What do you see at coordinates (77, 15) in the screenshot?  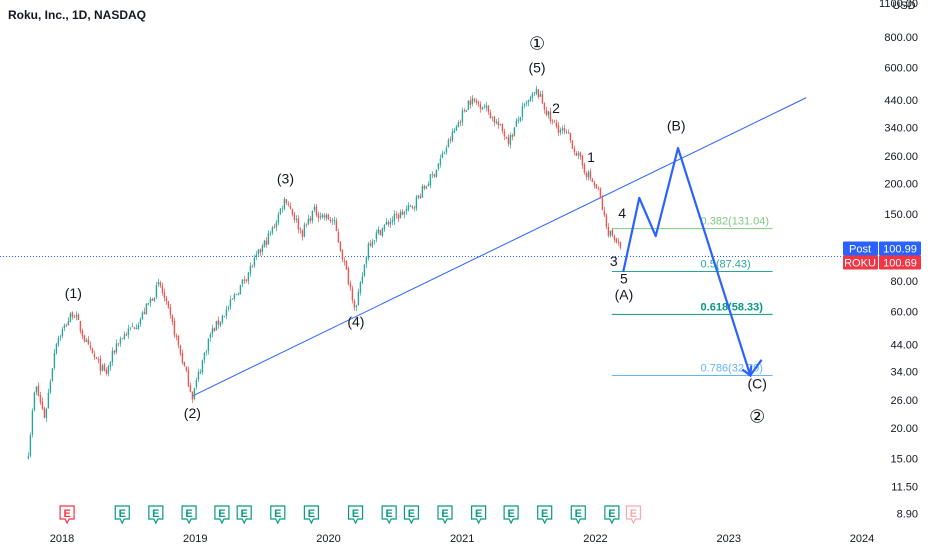 I see `chart-title: Roku, Inc., 1D, NASDAQ` at bounding box center [77, 15].